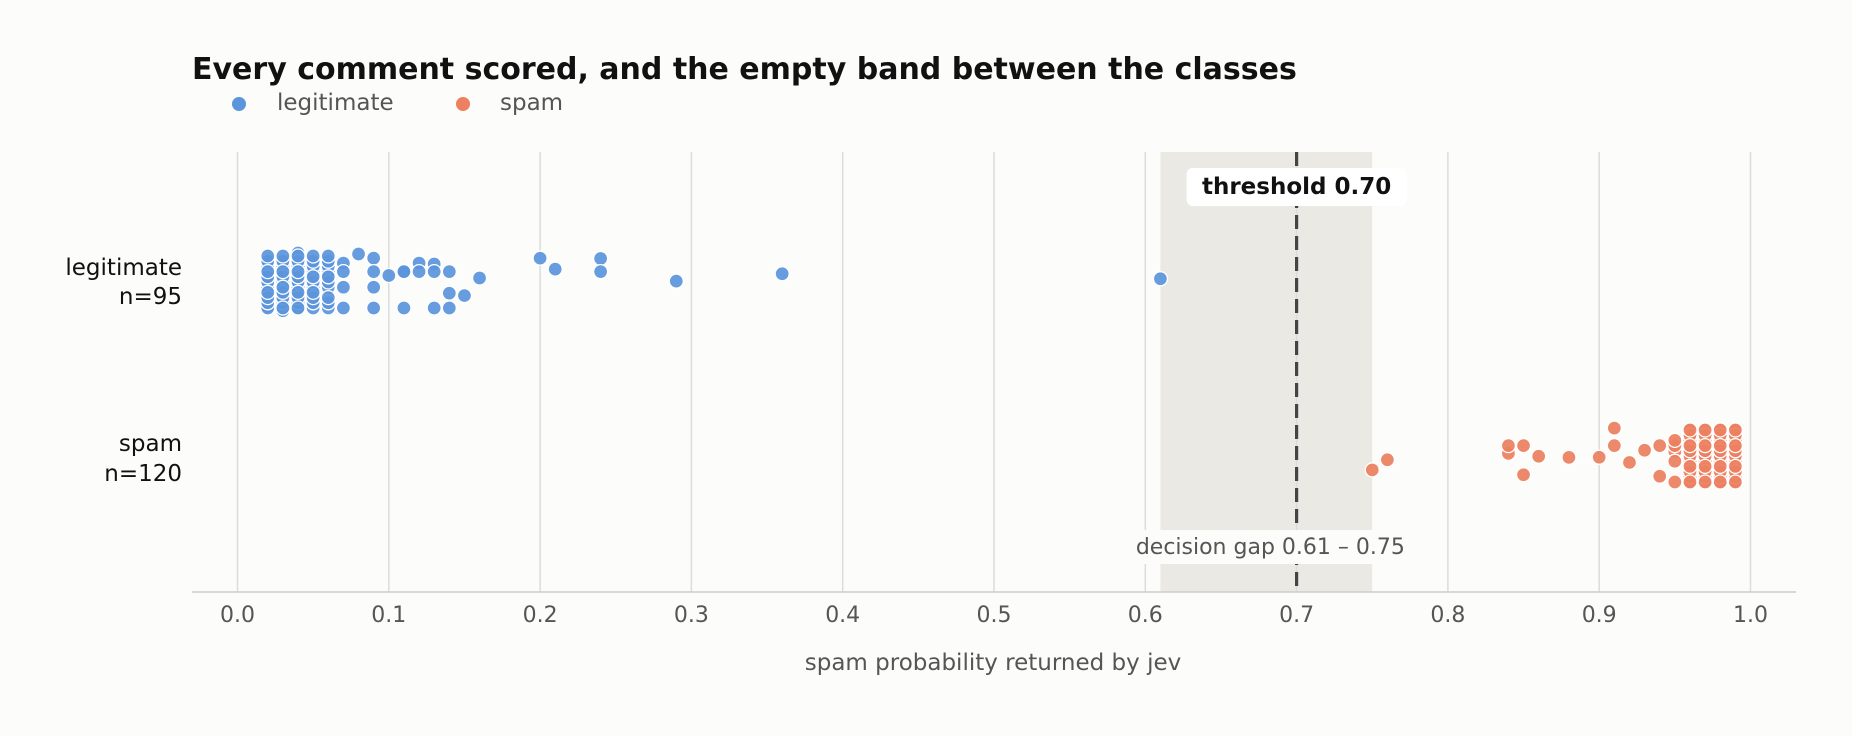 The width and height of the screenshot is (1852, 736). What do you see at coordinates (1599, 615) in the screenshot?
I see `x-tick-label: 0.9` at bounding box center [1599, 615].